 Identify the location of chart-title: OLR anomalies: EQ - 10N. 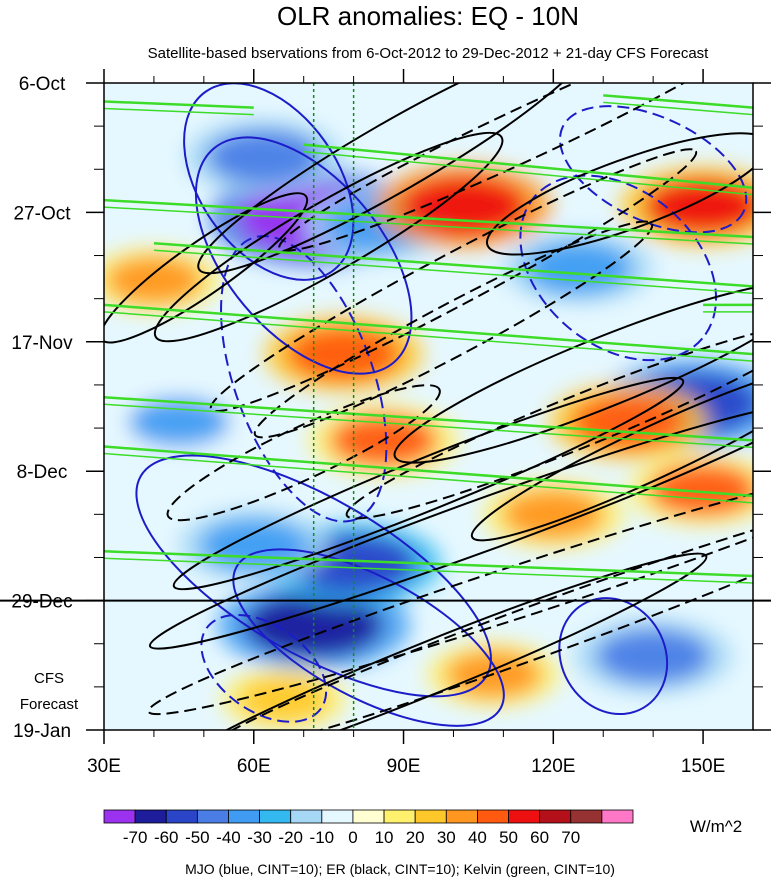
(428, 16).